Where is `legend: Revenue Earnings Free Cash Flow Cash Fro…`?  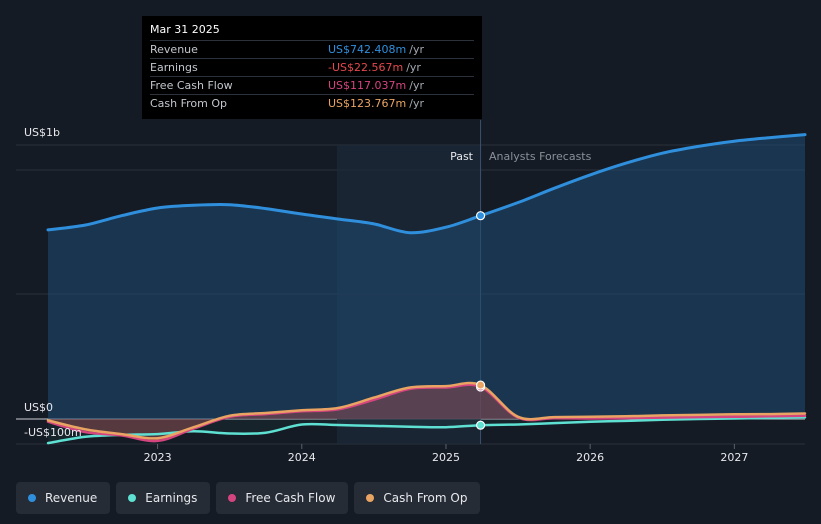 legend: Revenue Earnings Free Cash Flow Cash Fro… is located at coordinates (248, 498).